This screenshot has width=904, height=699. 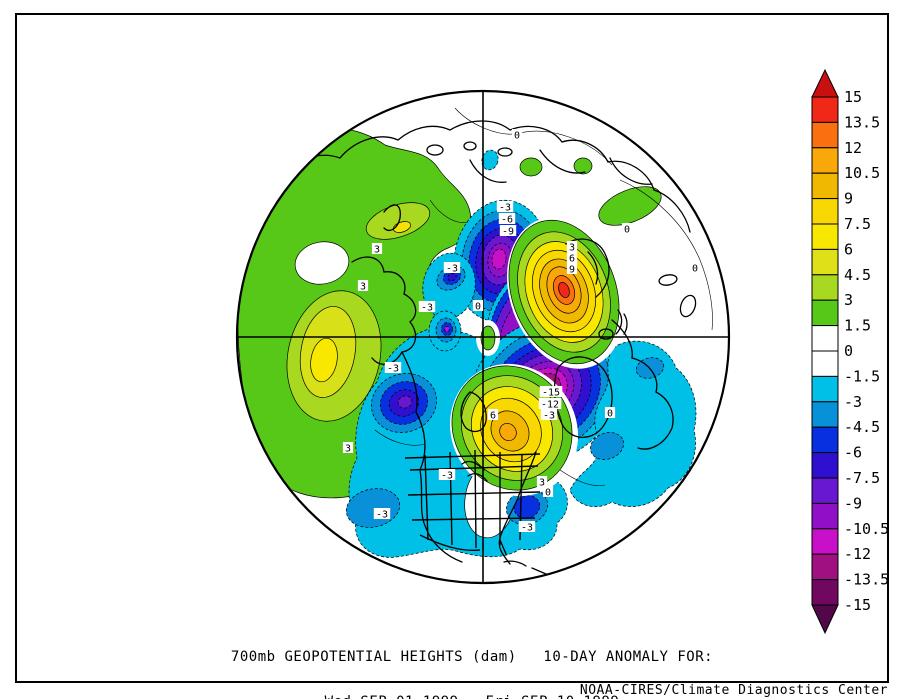 What do you see at coordinates (857, 326) in the screenshot?
I see `colorbar-tick-label: 1.5` at bounding box center [857, 326].